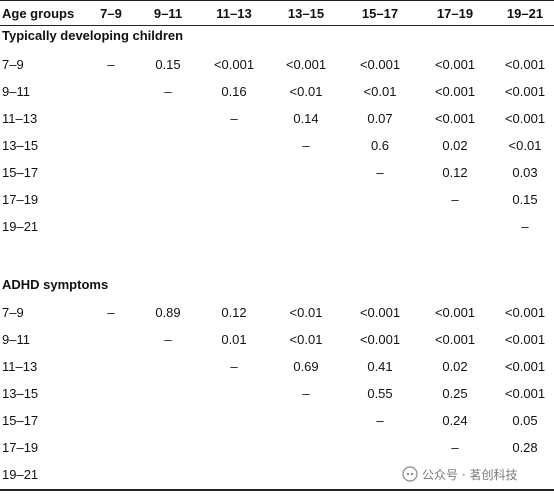  What do you see at coordinates (306, 366) in the screenshot?
I see `table-cell: 0.69` at bounding box center [306, 366].